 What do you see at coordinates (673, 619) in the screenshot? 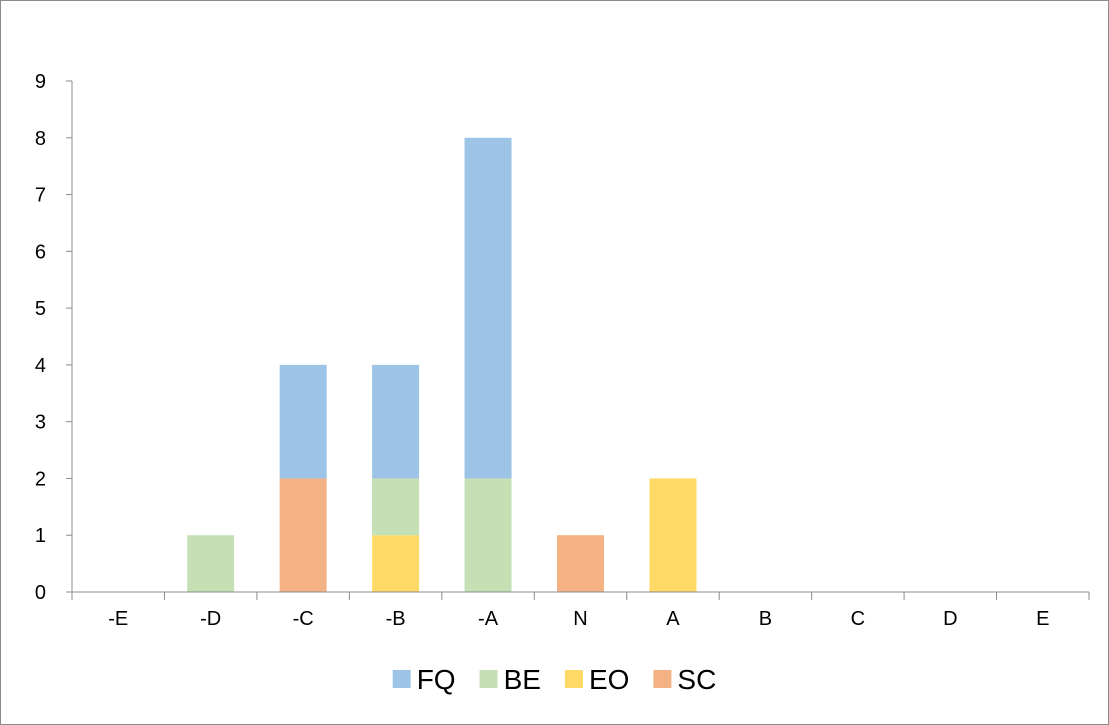
I see `x-tick-label: A` at bounding box center [673, 619].